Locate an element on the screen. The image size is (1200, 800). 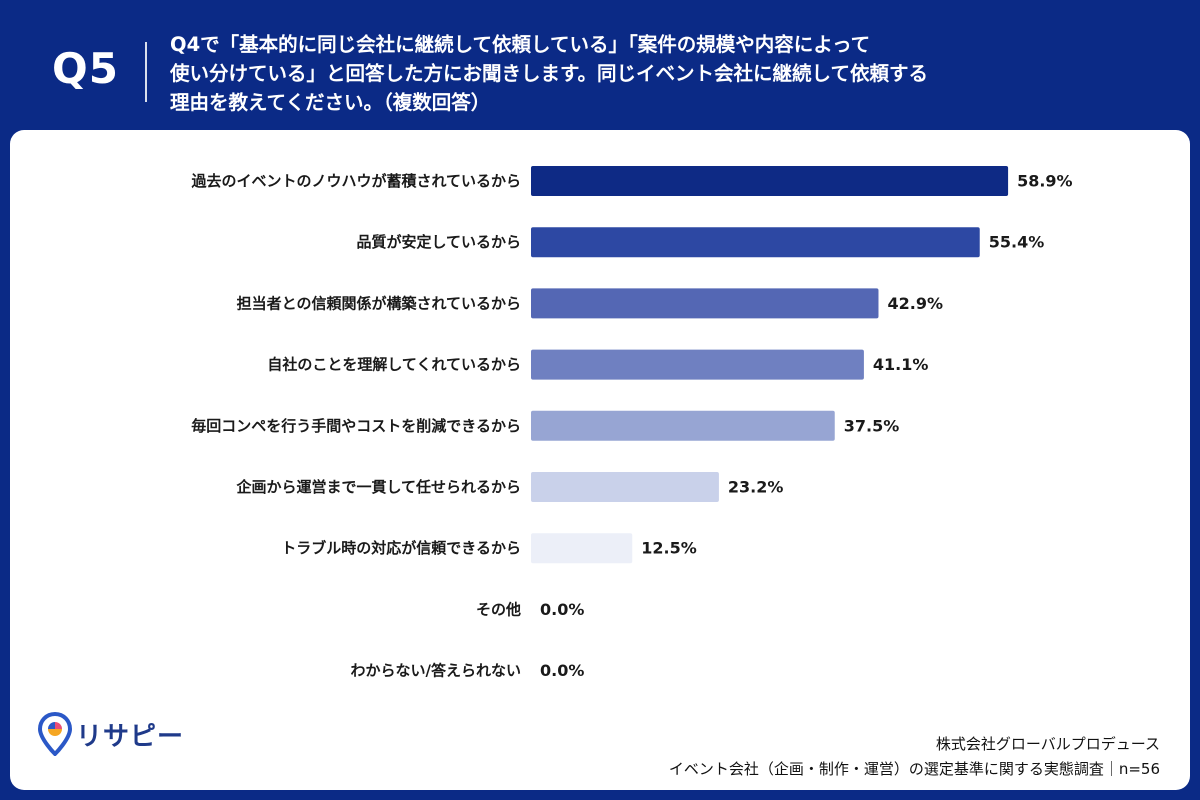
logo-text: リサピー is located at coordinates (130, 736).